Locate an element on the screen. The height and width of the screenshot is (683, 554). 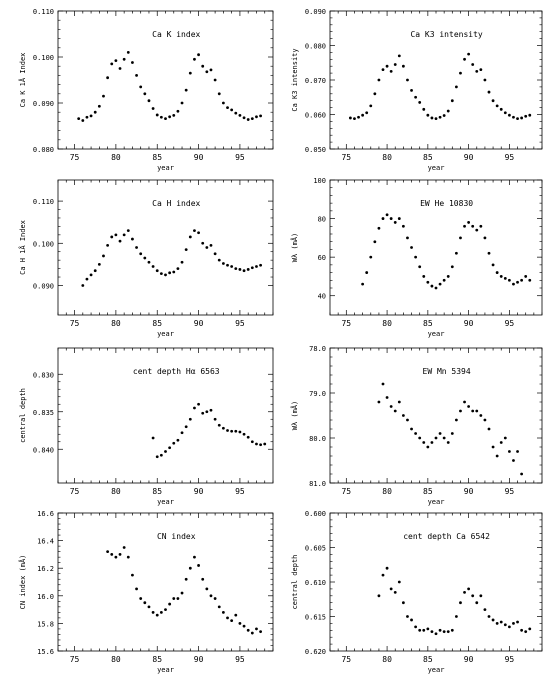
y-tick-label: 0.835 is located at coordinates (43, 413).